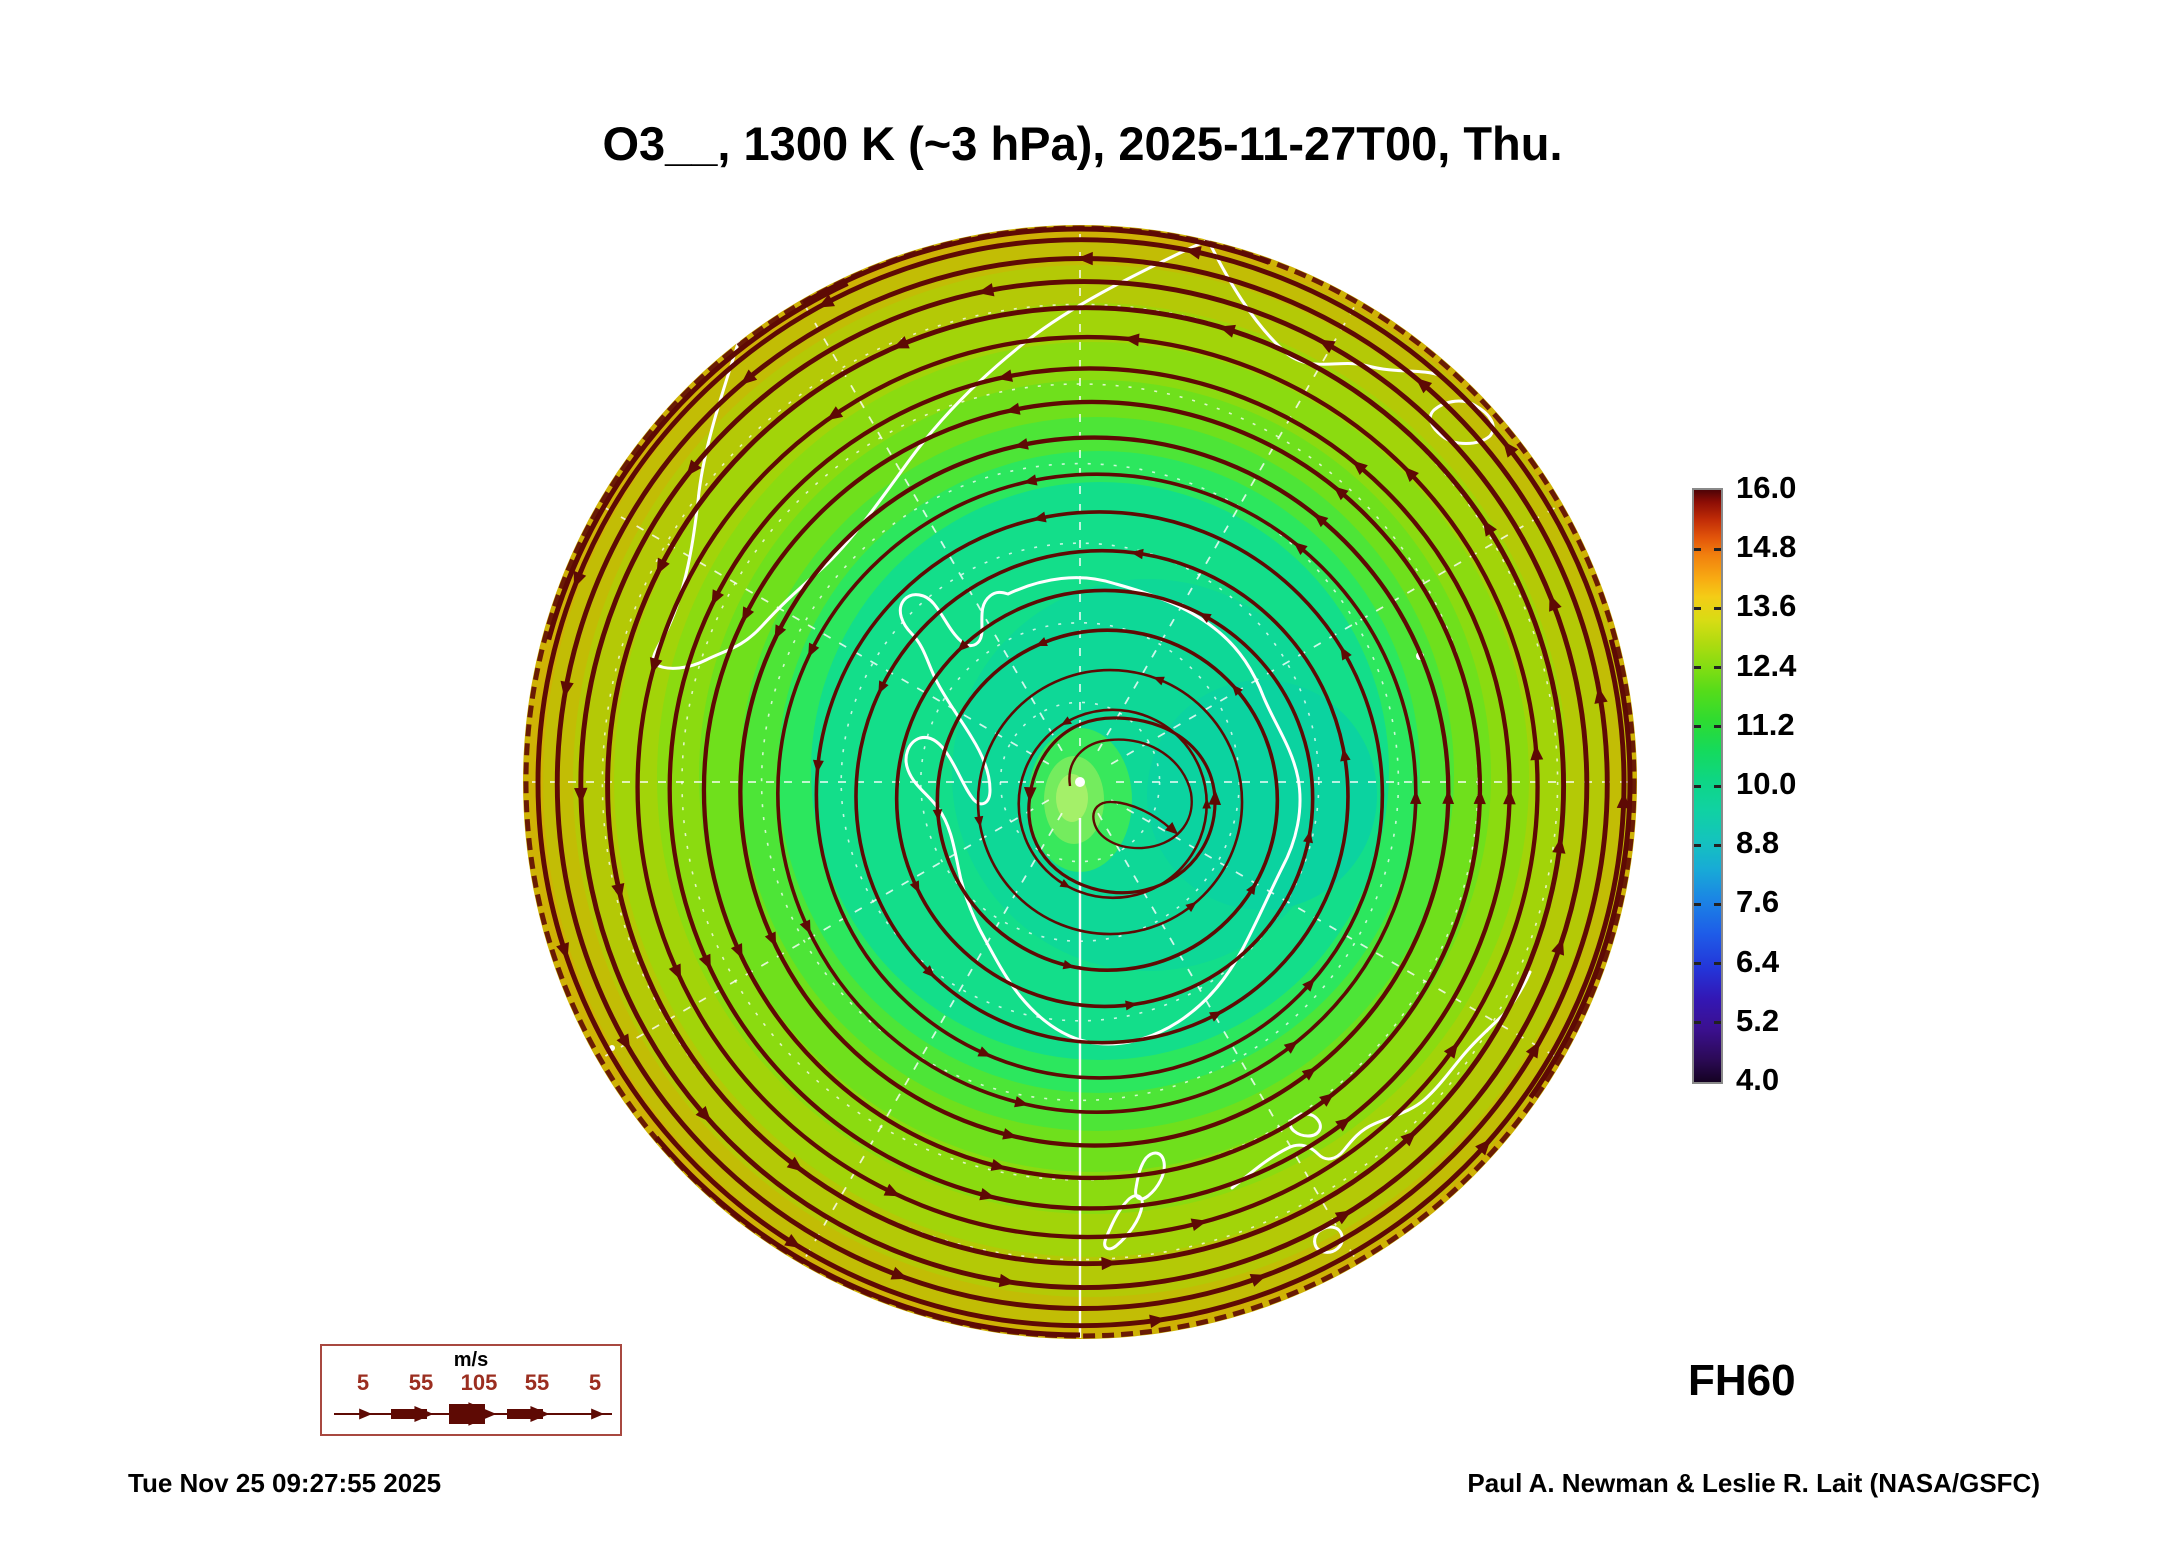 The width and height of the screenshot is (2165, 1561). I want to click on pole-dot, so click(1080, 782).